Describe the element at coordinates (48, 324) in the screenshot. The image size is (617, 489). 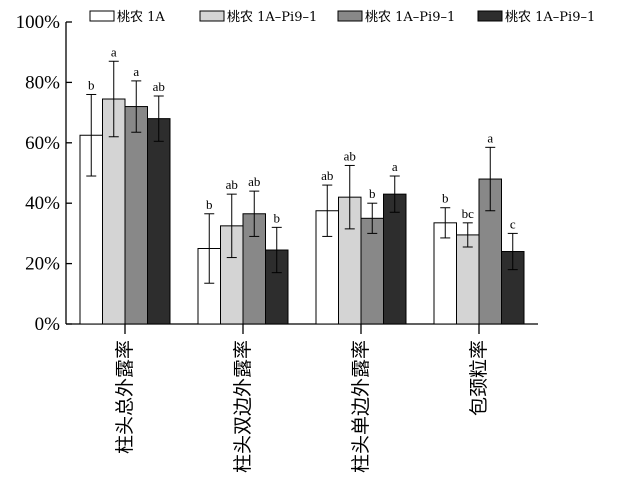
I see `y-tick-label: 0%` at that location.